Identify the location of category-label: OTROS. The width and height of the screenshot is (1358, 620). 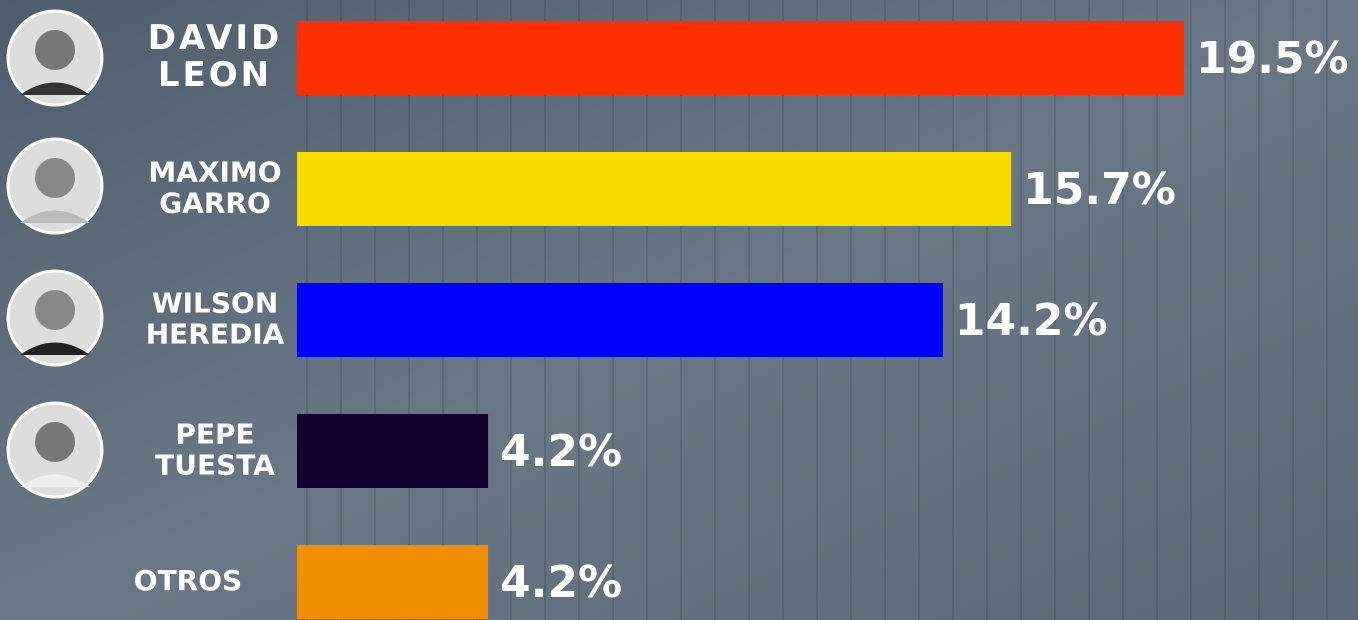
(188, 580).